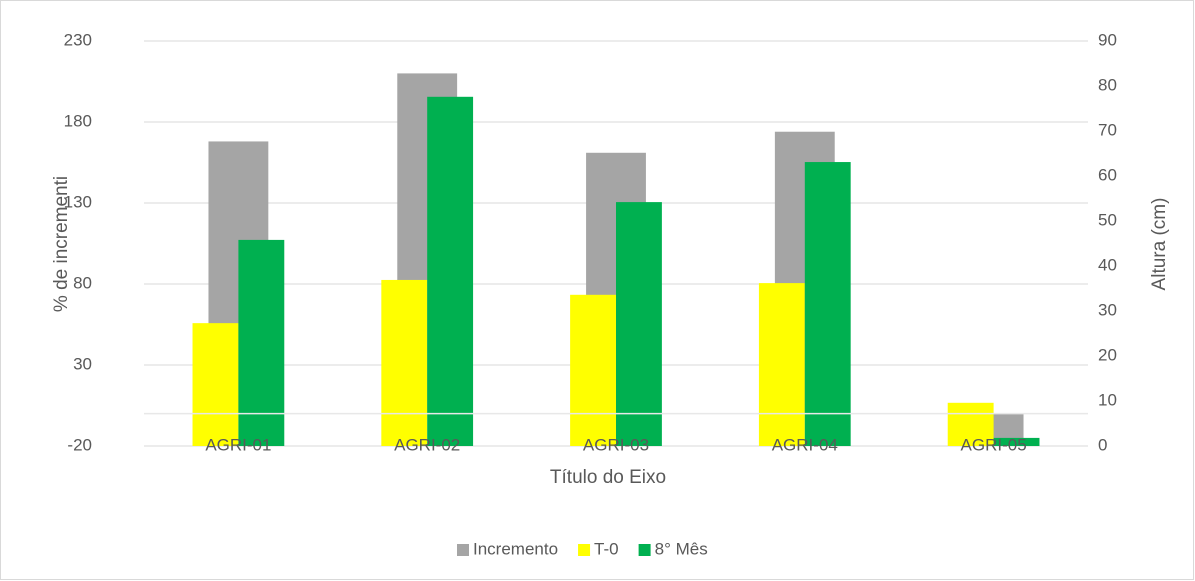  What do you see at coordinates (1107, 399) in the screenshot?
I see `y2-tick-label: 10` at bounding box center [1107, 399].